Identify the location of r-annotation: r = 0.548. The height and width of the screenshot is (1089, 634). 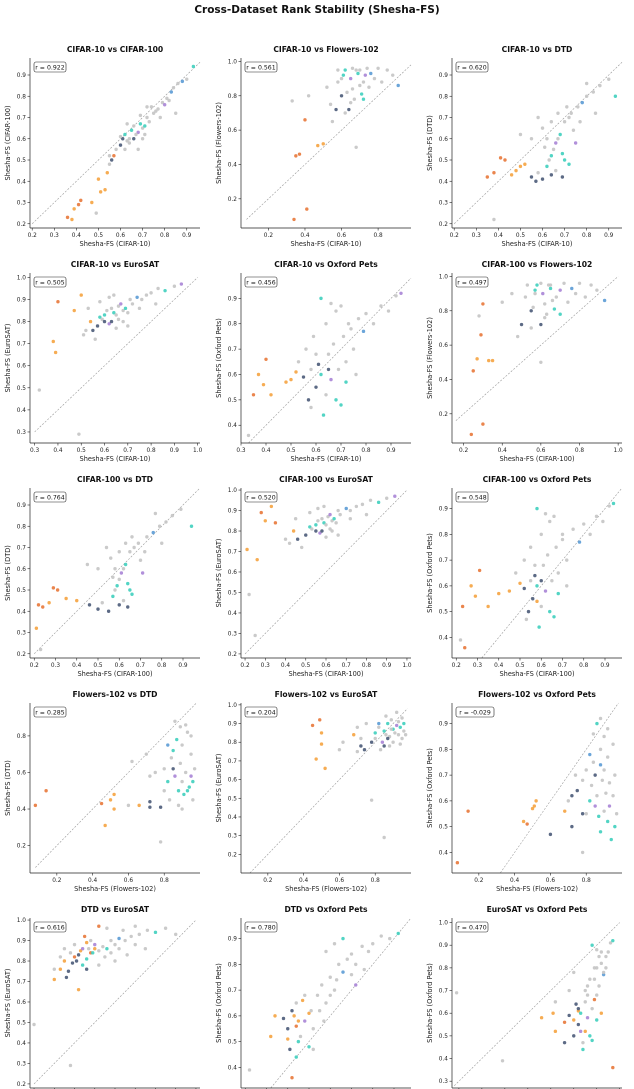
(471, 497).